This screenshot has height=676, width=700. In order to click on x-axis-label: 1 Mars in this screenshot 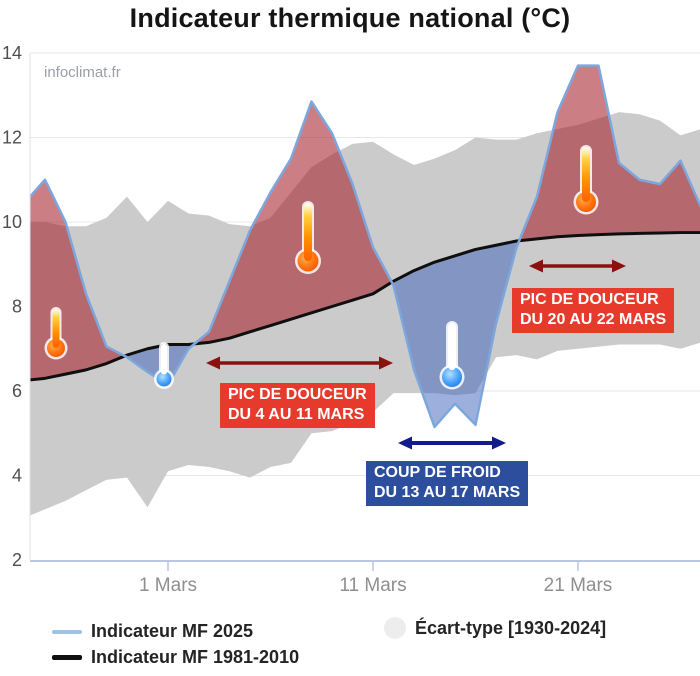, I will do `click(168, 585)`.